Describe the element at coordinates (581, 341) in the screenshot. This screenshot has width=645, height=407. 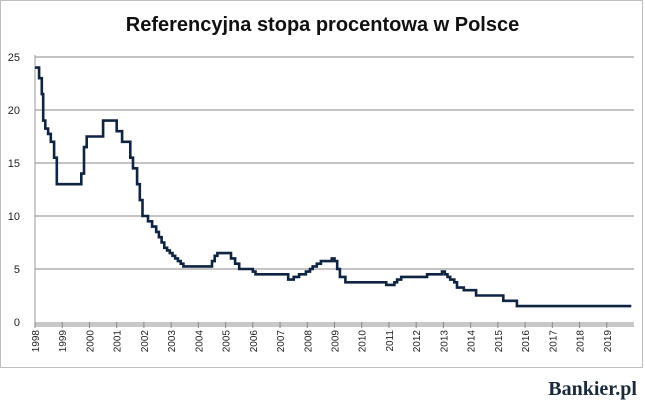
I see `x-tick-label: 2018` at that location.